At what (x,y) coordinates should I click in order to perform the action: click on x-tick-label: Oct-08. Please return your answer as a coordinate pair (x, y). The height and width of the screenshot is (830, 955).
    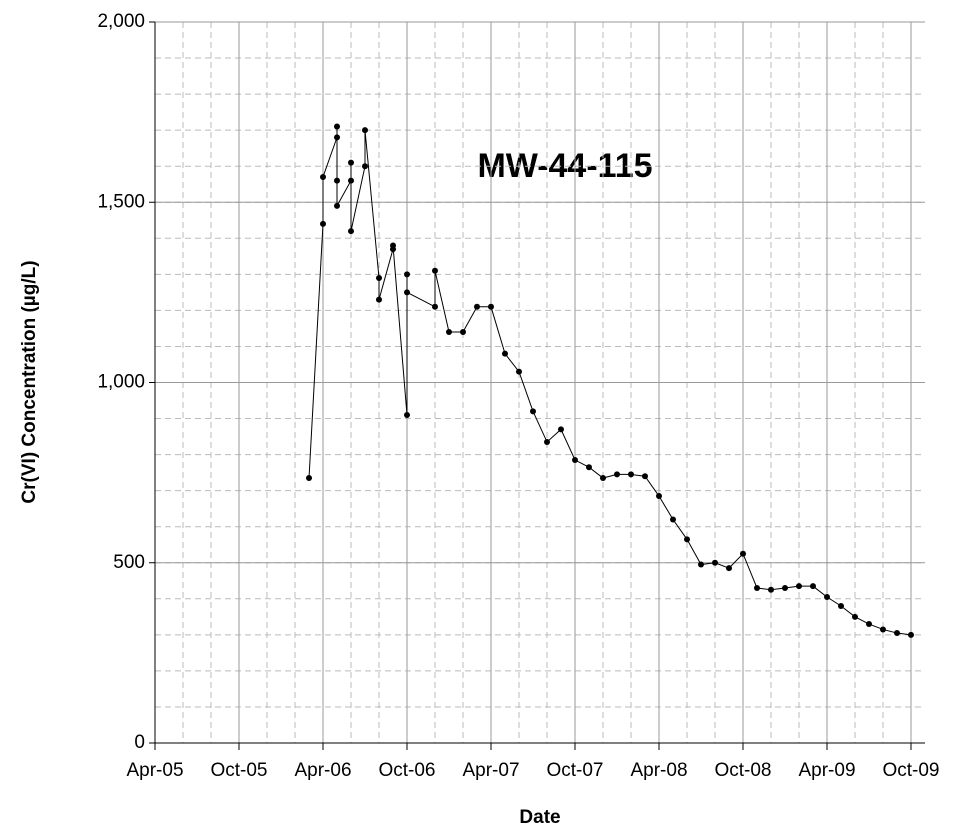
    Looking at the image, I should click on (742, 770).